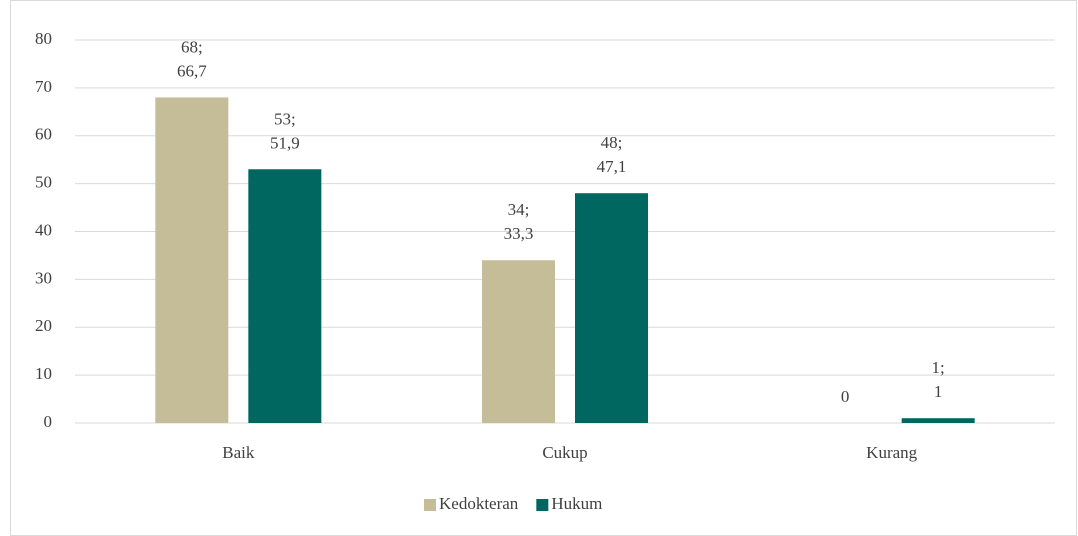  What do you see at coordinates (938, 379) in the screenshot?
I see `data-label: 1; 1` at bounding box center [938, 379].